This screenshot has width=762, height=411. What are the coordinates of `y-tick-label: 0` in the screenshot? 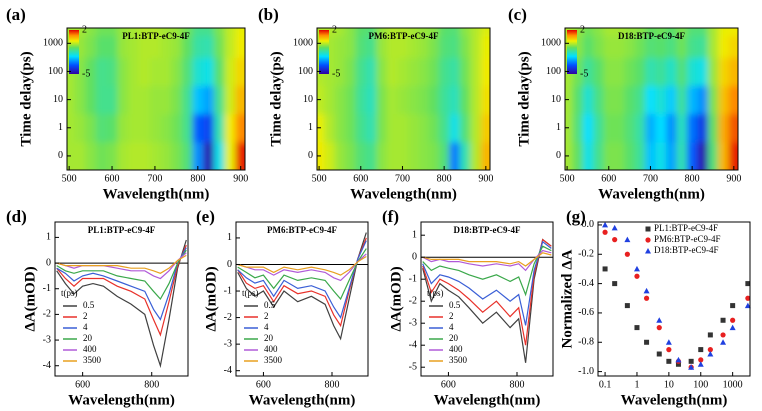 It's located at (229, 264).